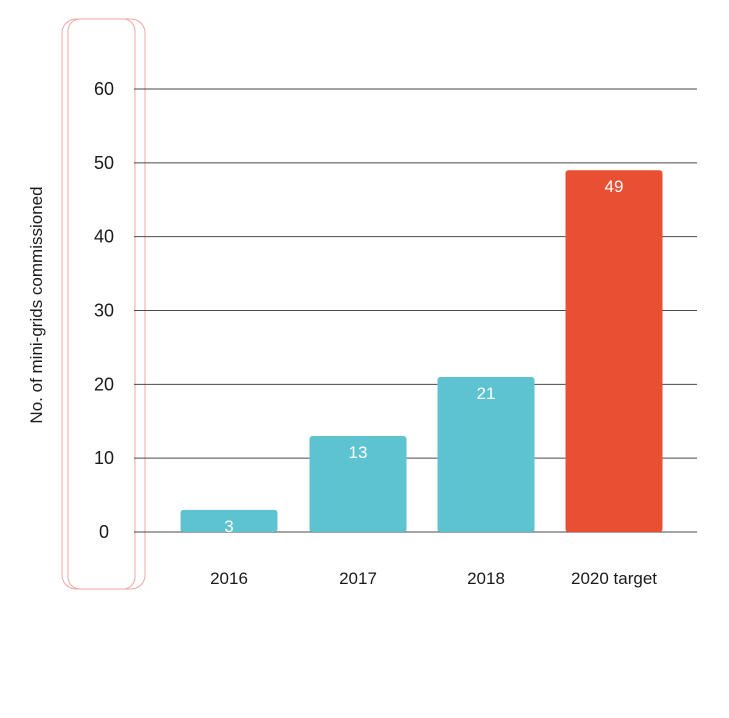  I want to click on x-tick-labels: 2016 2017 2018 2020 target, so click(433, 578).